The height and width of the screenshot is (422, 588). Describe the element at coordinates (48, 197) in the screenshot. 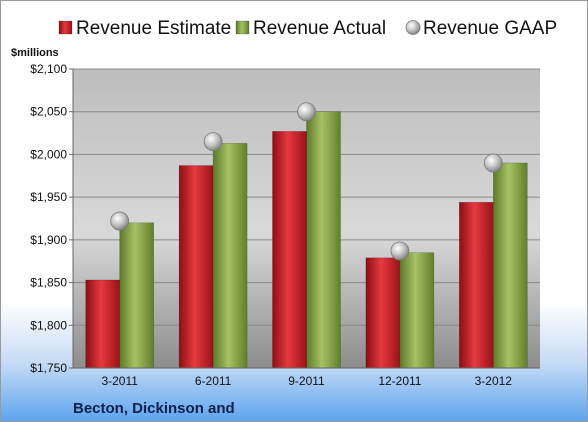

I see `y-tick-label: $1,950` at that location.